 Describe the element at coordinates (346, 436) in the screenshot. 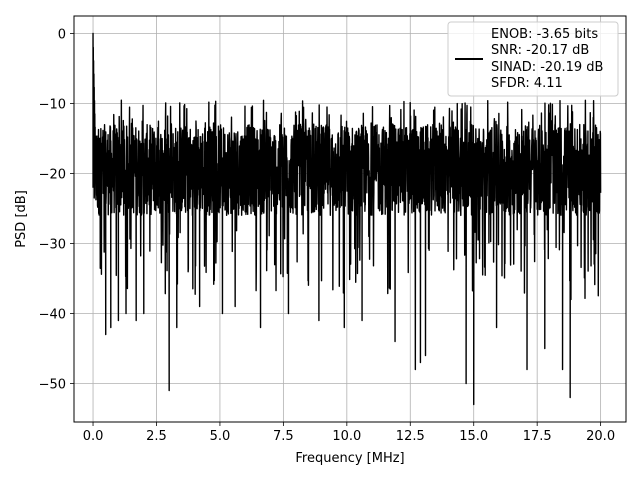

I see `x-tick-label: 10.0` at that location.